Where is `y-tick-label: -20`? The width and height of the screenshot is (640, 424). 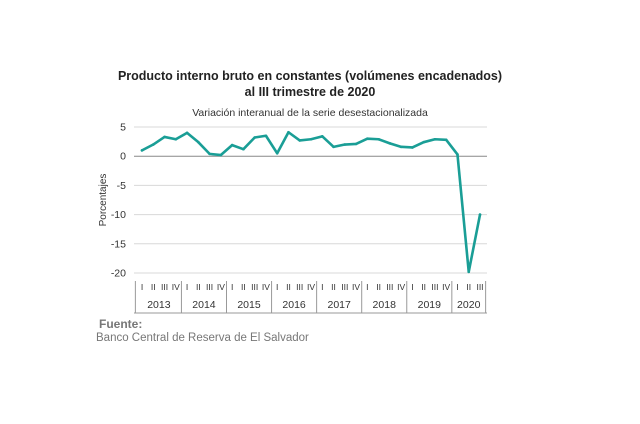 y-tick-label: -20 is located at coordinates (118, 274).